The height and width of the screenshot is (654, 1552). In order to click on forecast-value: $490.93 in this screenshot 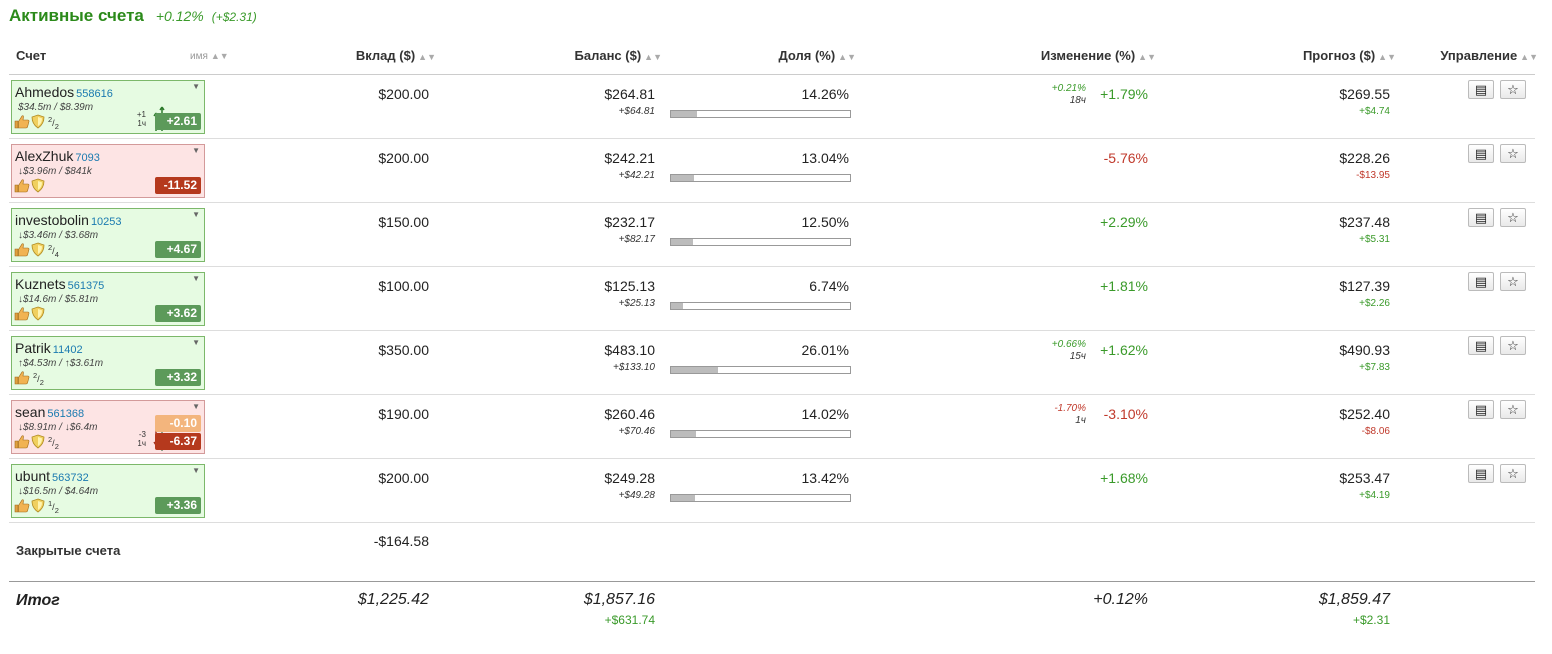, I will do `click(1364, 350)`.